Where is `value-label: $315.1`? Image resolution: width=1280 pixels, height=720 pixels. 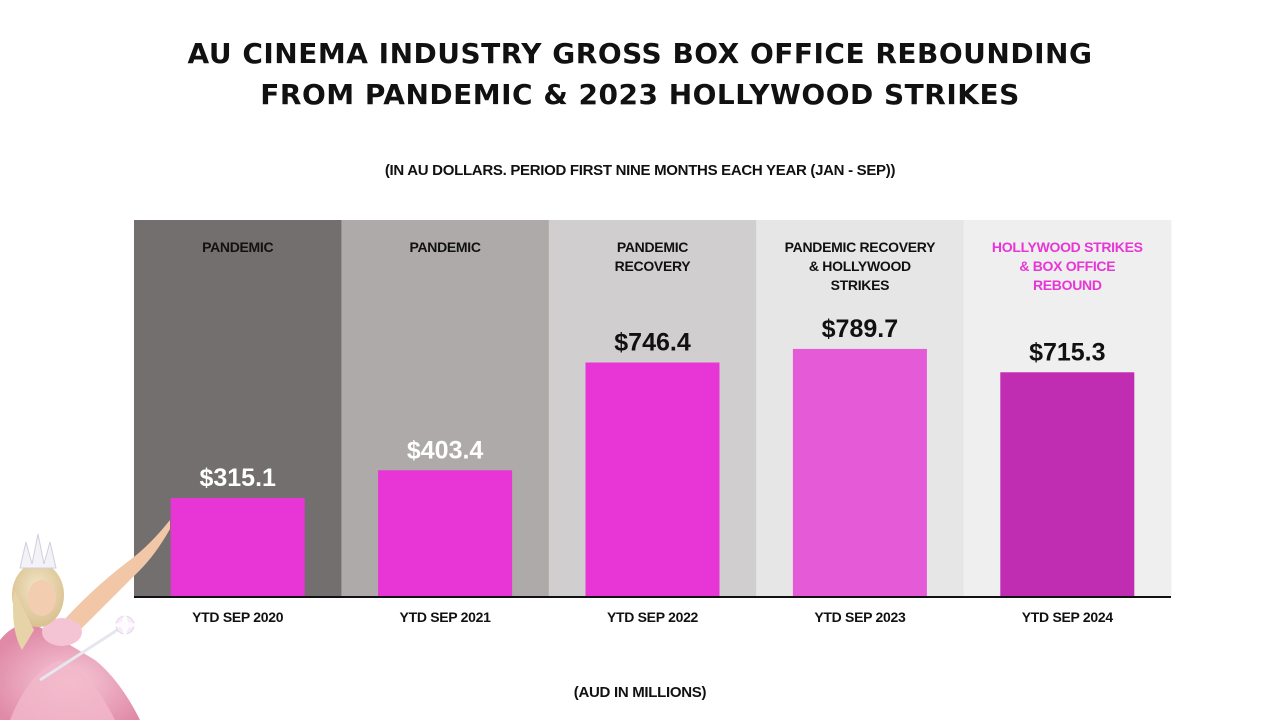 value-label: $315.1 is located at coordinates (237, 478).